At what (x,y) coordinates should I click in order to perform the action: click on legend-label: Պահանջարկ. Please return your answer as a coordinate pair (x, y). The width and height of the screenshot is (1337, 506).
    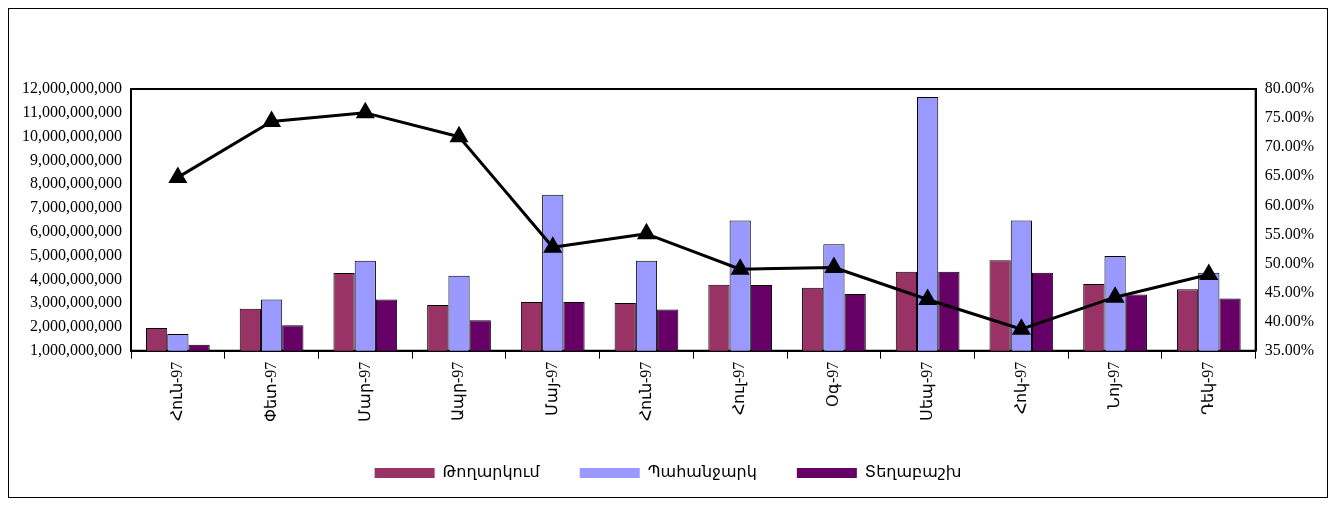
    Looking at the image, I should click on (702, 472).